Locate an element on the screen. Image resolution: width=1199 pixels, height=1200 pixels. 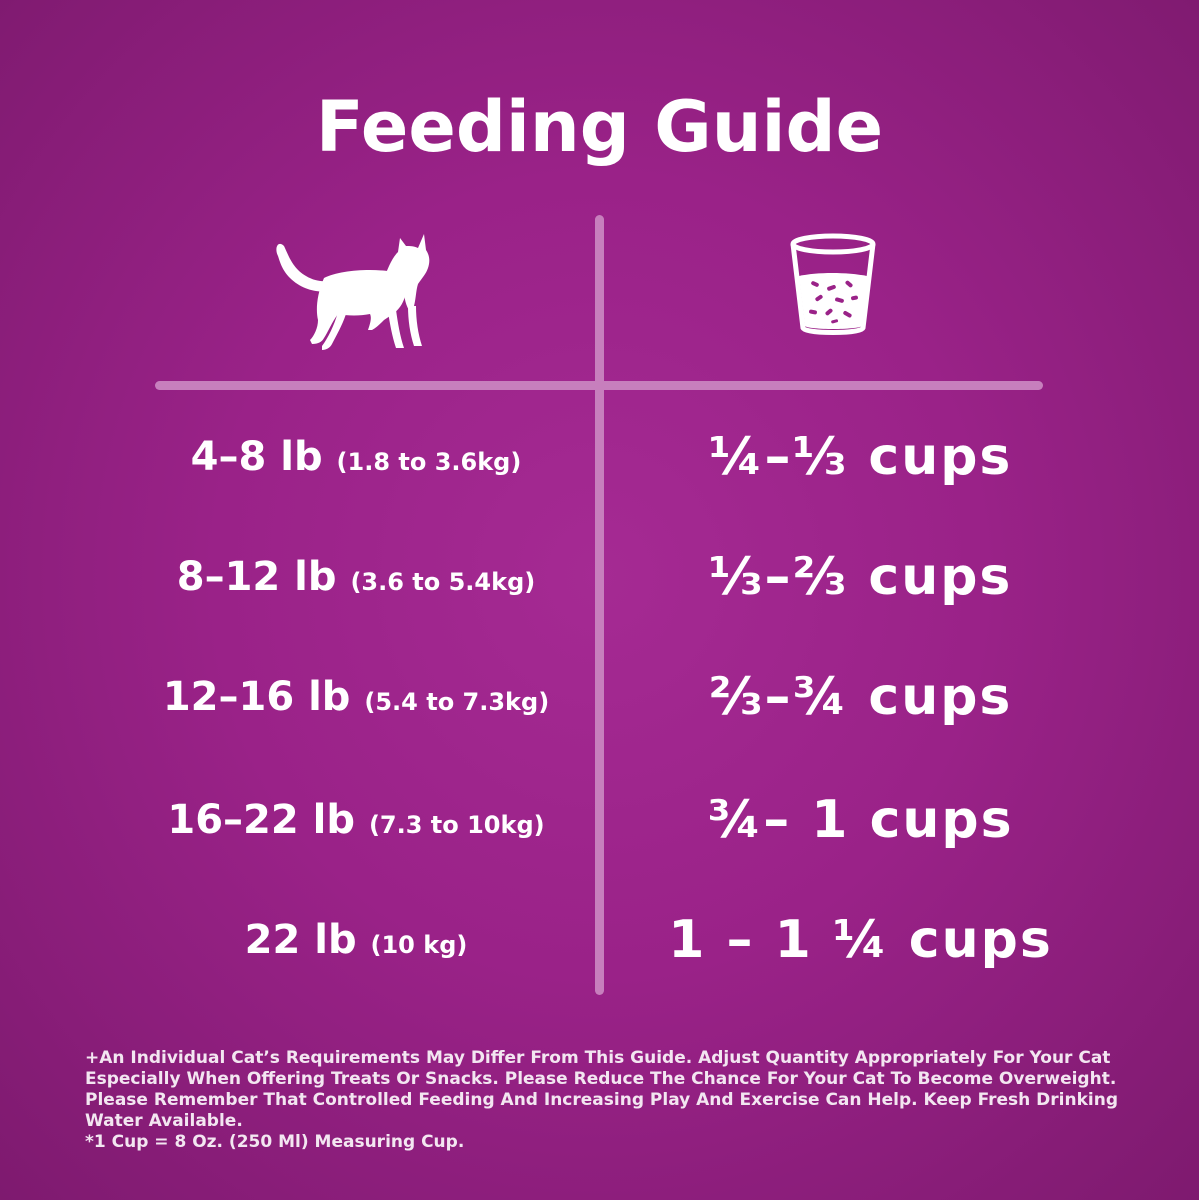
amount-cell: ⅓–⅔ cups is located at coordinates (860, 577).